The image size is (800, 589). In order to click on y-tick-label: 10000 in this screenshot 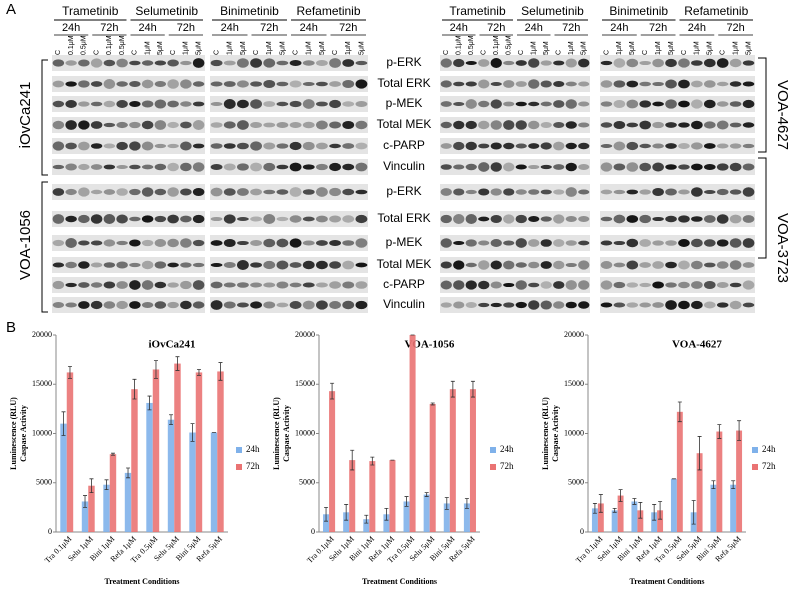, I will do `click(574, 432)`.